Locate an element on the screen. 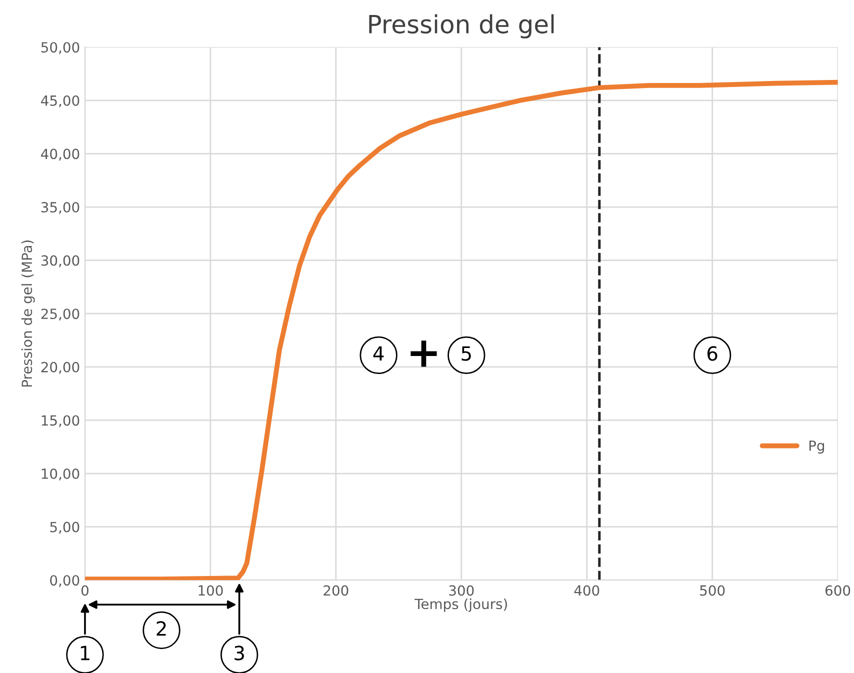 The height and width of the screenshot is (673, 854). y-tick-label: 40,00 is located at coordinates (60, 154).